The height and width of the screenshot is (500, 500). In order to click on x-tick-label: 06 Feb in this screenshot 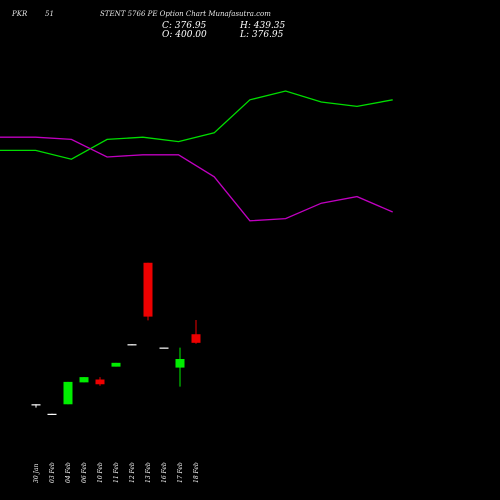, I will do `click(84, 472)`.